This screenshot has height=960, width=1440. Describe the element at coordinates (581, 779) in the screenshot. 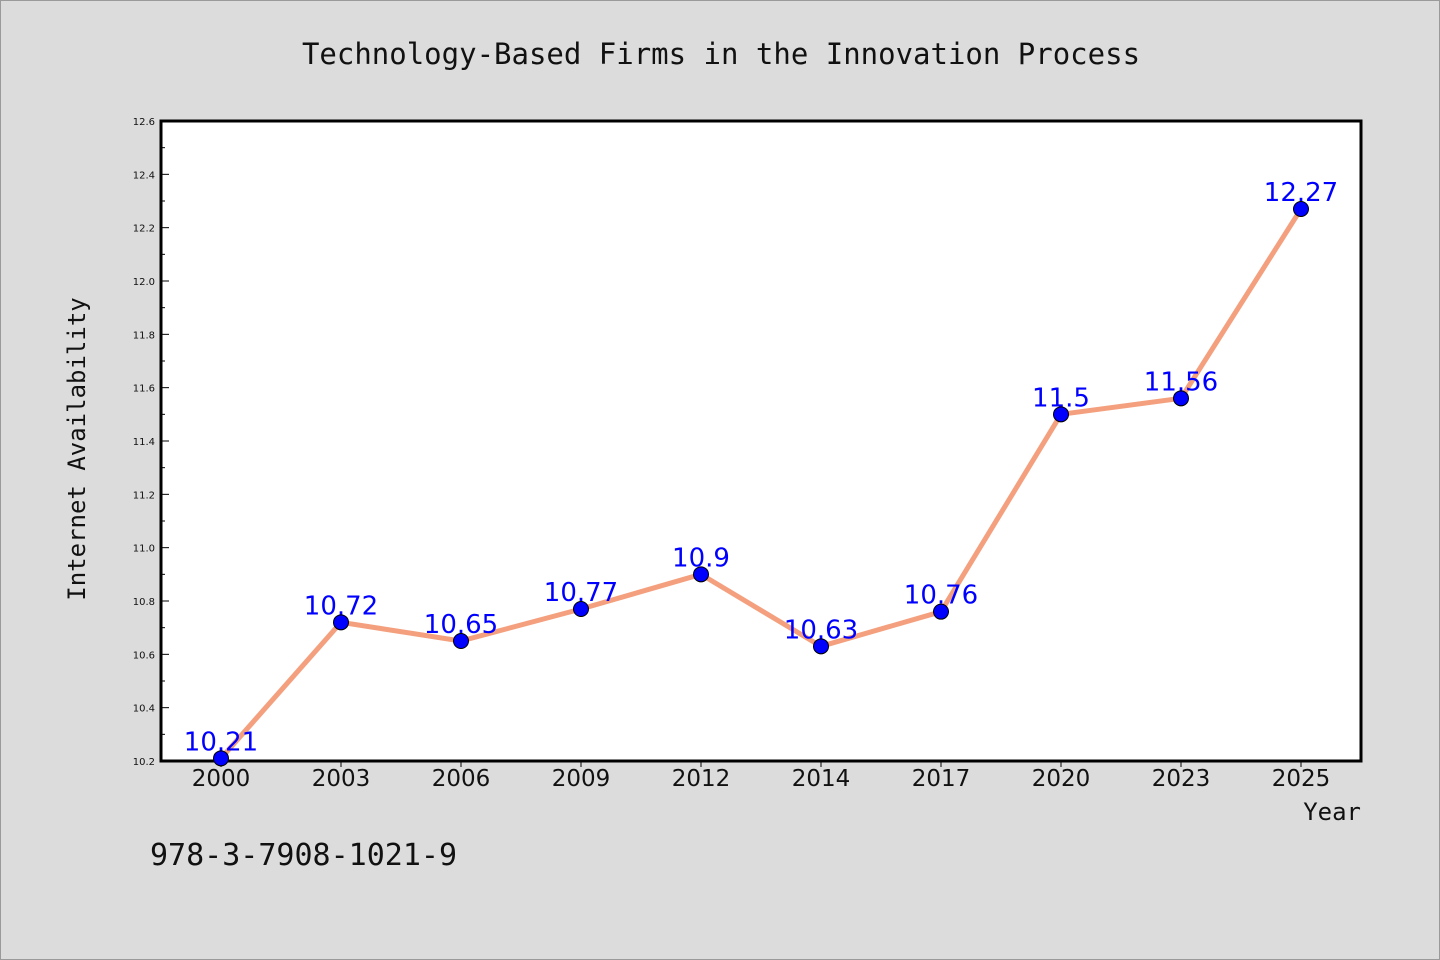

I see `x-tick-label: 2009` at that location.